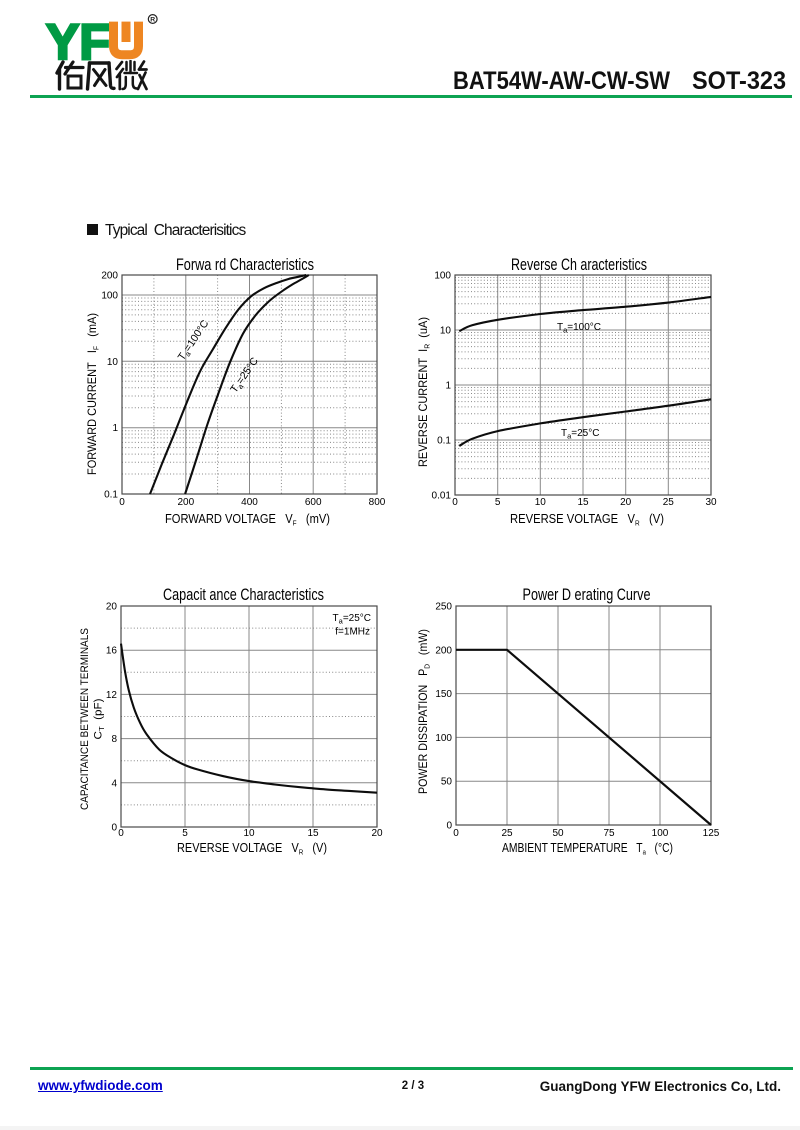 The width and height of the screenshot is (800, 1130). What do you see at coordinates (711, 502) in the screenshot?
I see `svg-text: 30` at bounding box center [711, 502].